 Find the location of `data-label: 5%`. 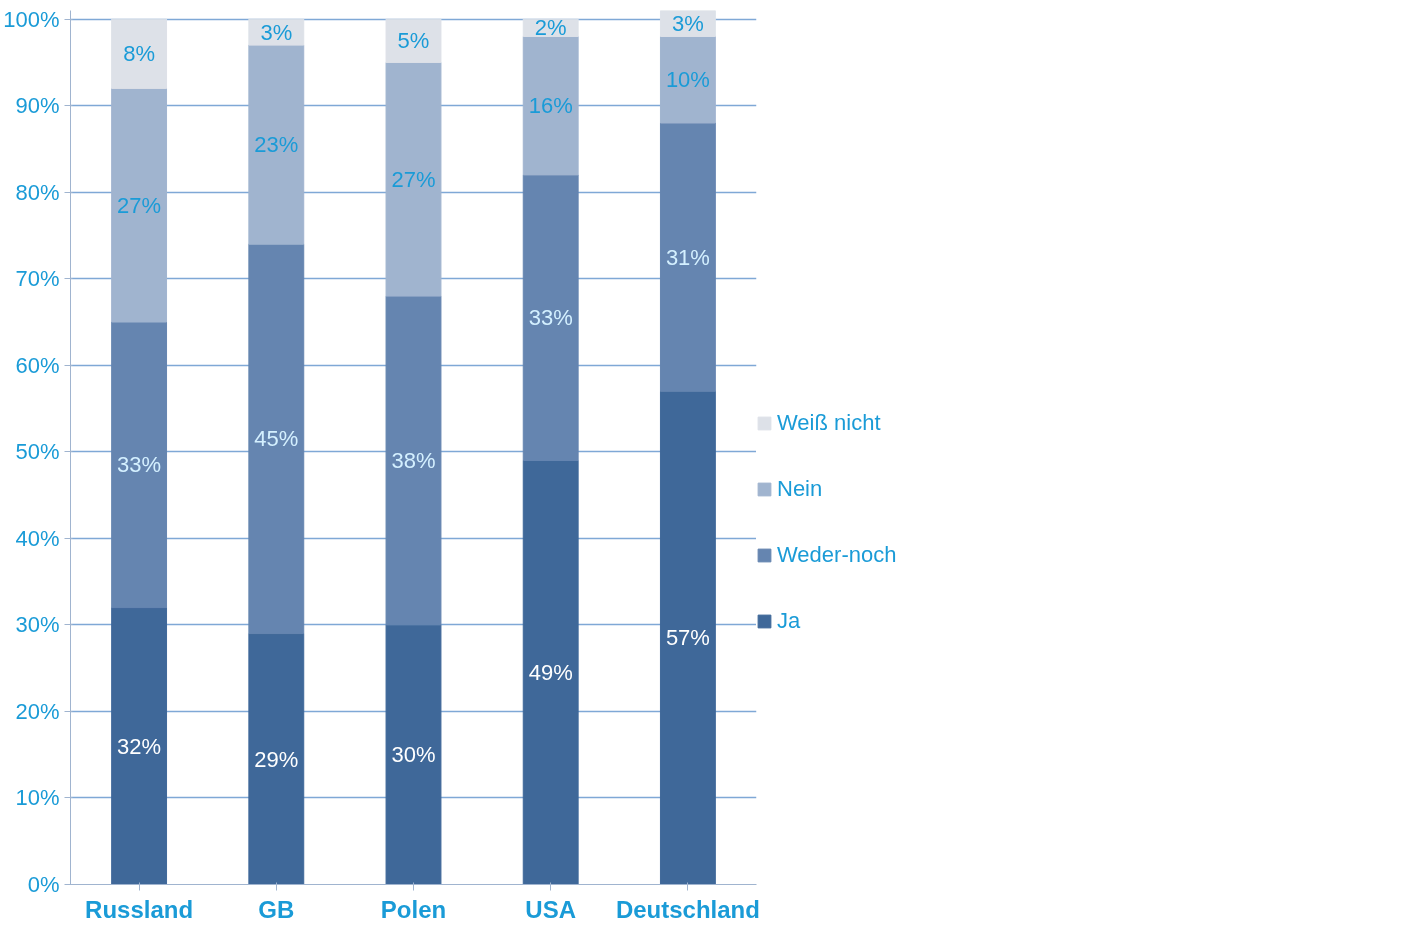

data-label: 5% is located at coordinates (413, 41).